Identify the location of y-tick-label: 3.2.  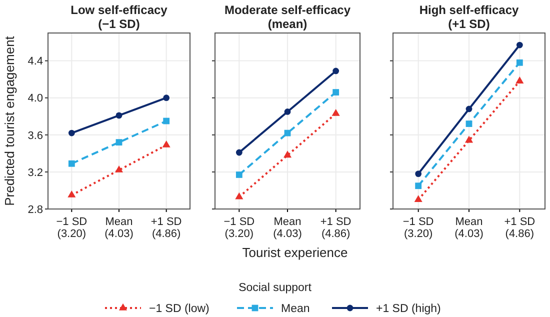
(35, 172).